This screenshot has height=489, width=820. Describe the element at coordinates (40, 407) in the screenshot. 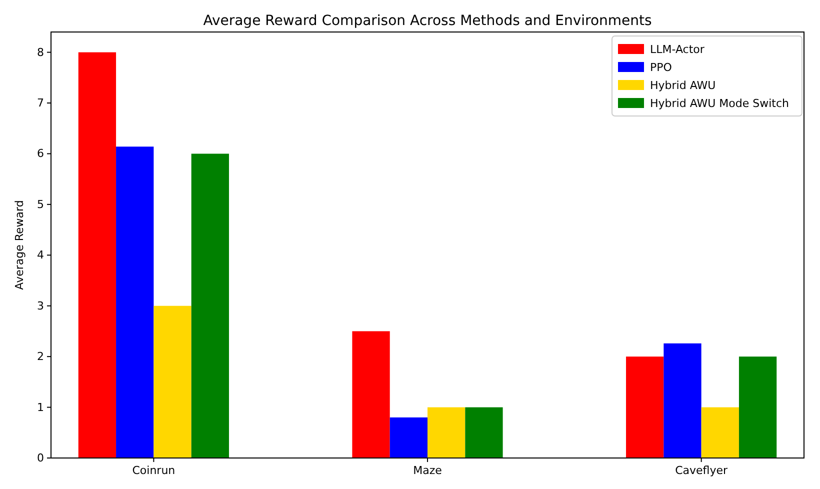

I see `y-tick-label: 1` at that location.